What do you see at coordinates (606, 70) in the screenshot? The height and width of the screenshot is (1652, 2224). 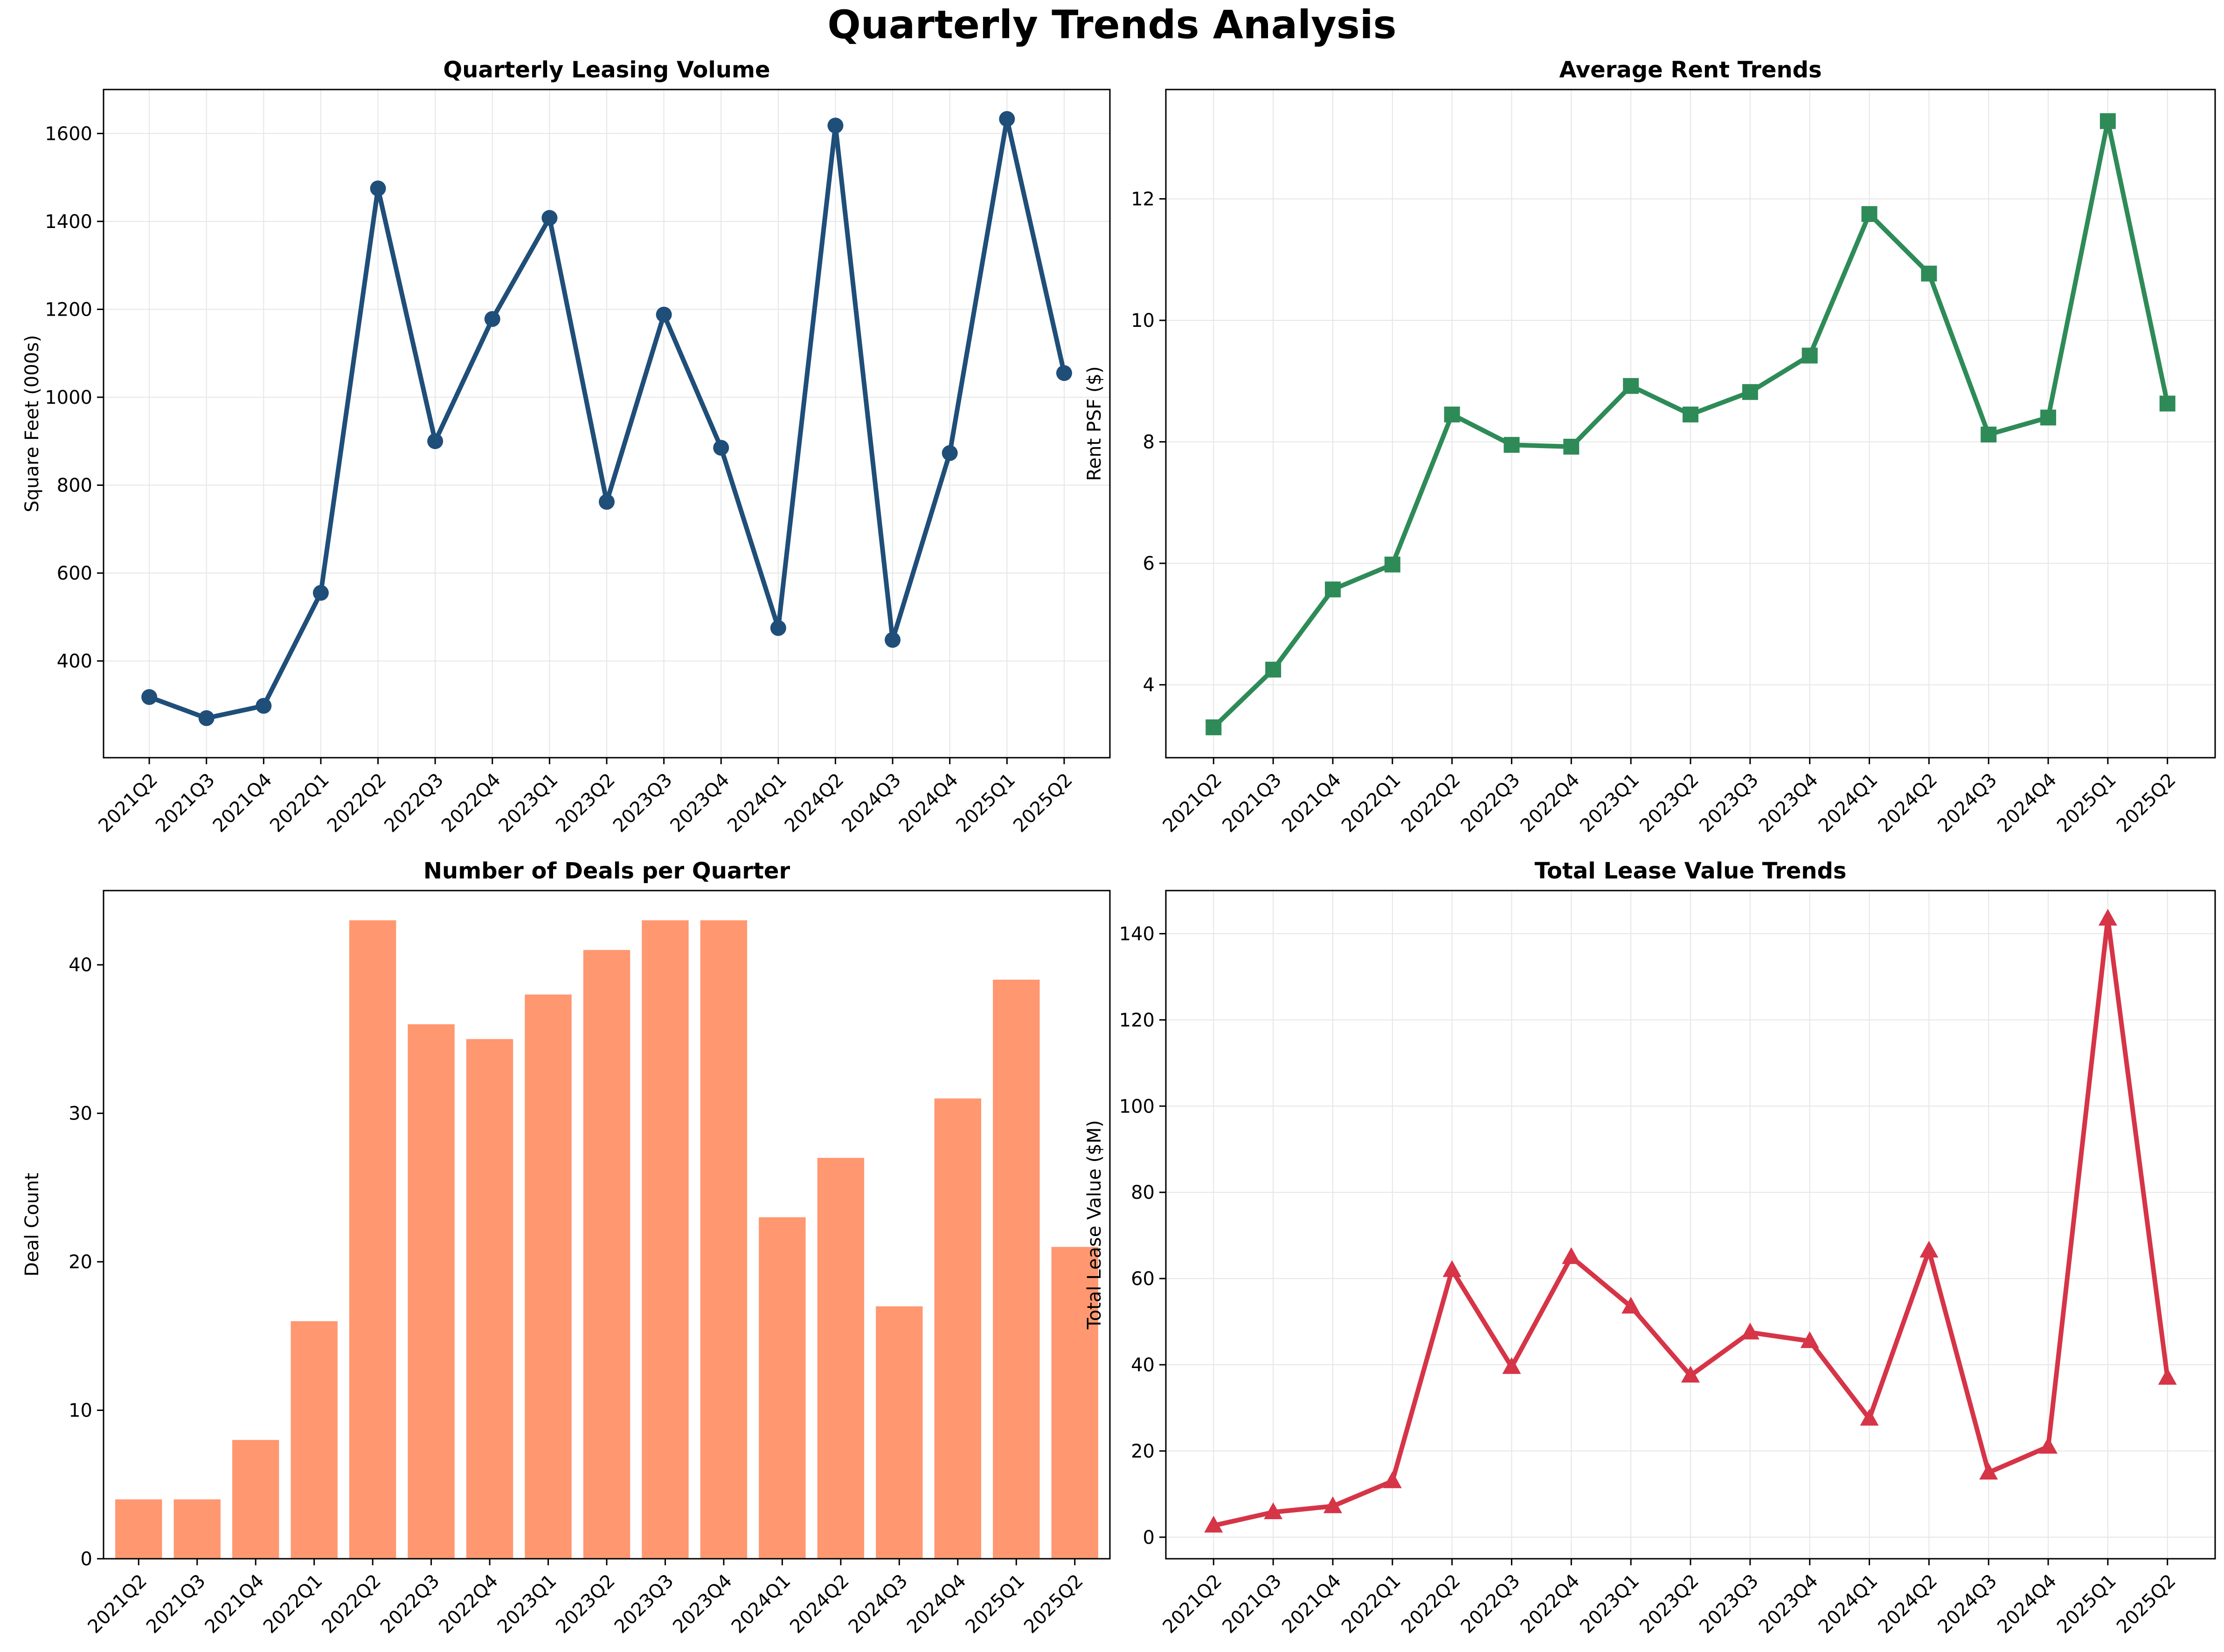 I see `chart-title: Quarterly Leasing Volume` at bounding box center [606, 70].